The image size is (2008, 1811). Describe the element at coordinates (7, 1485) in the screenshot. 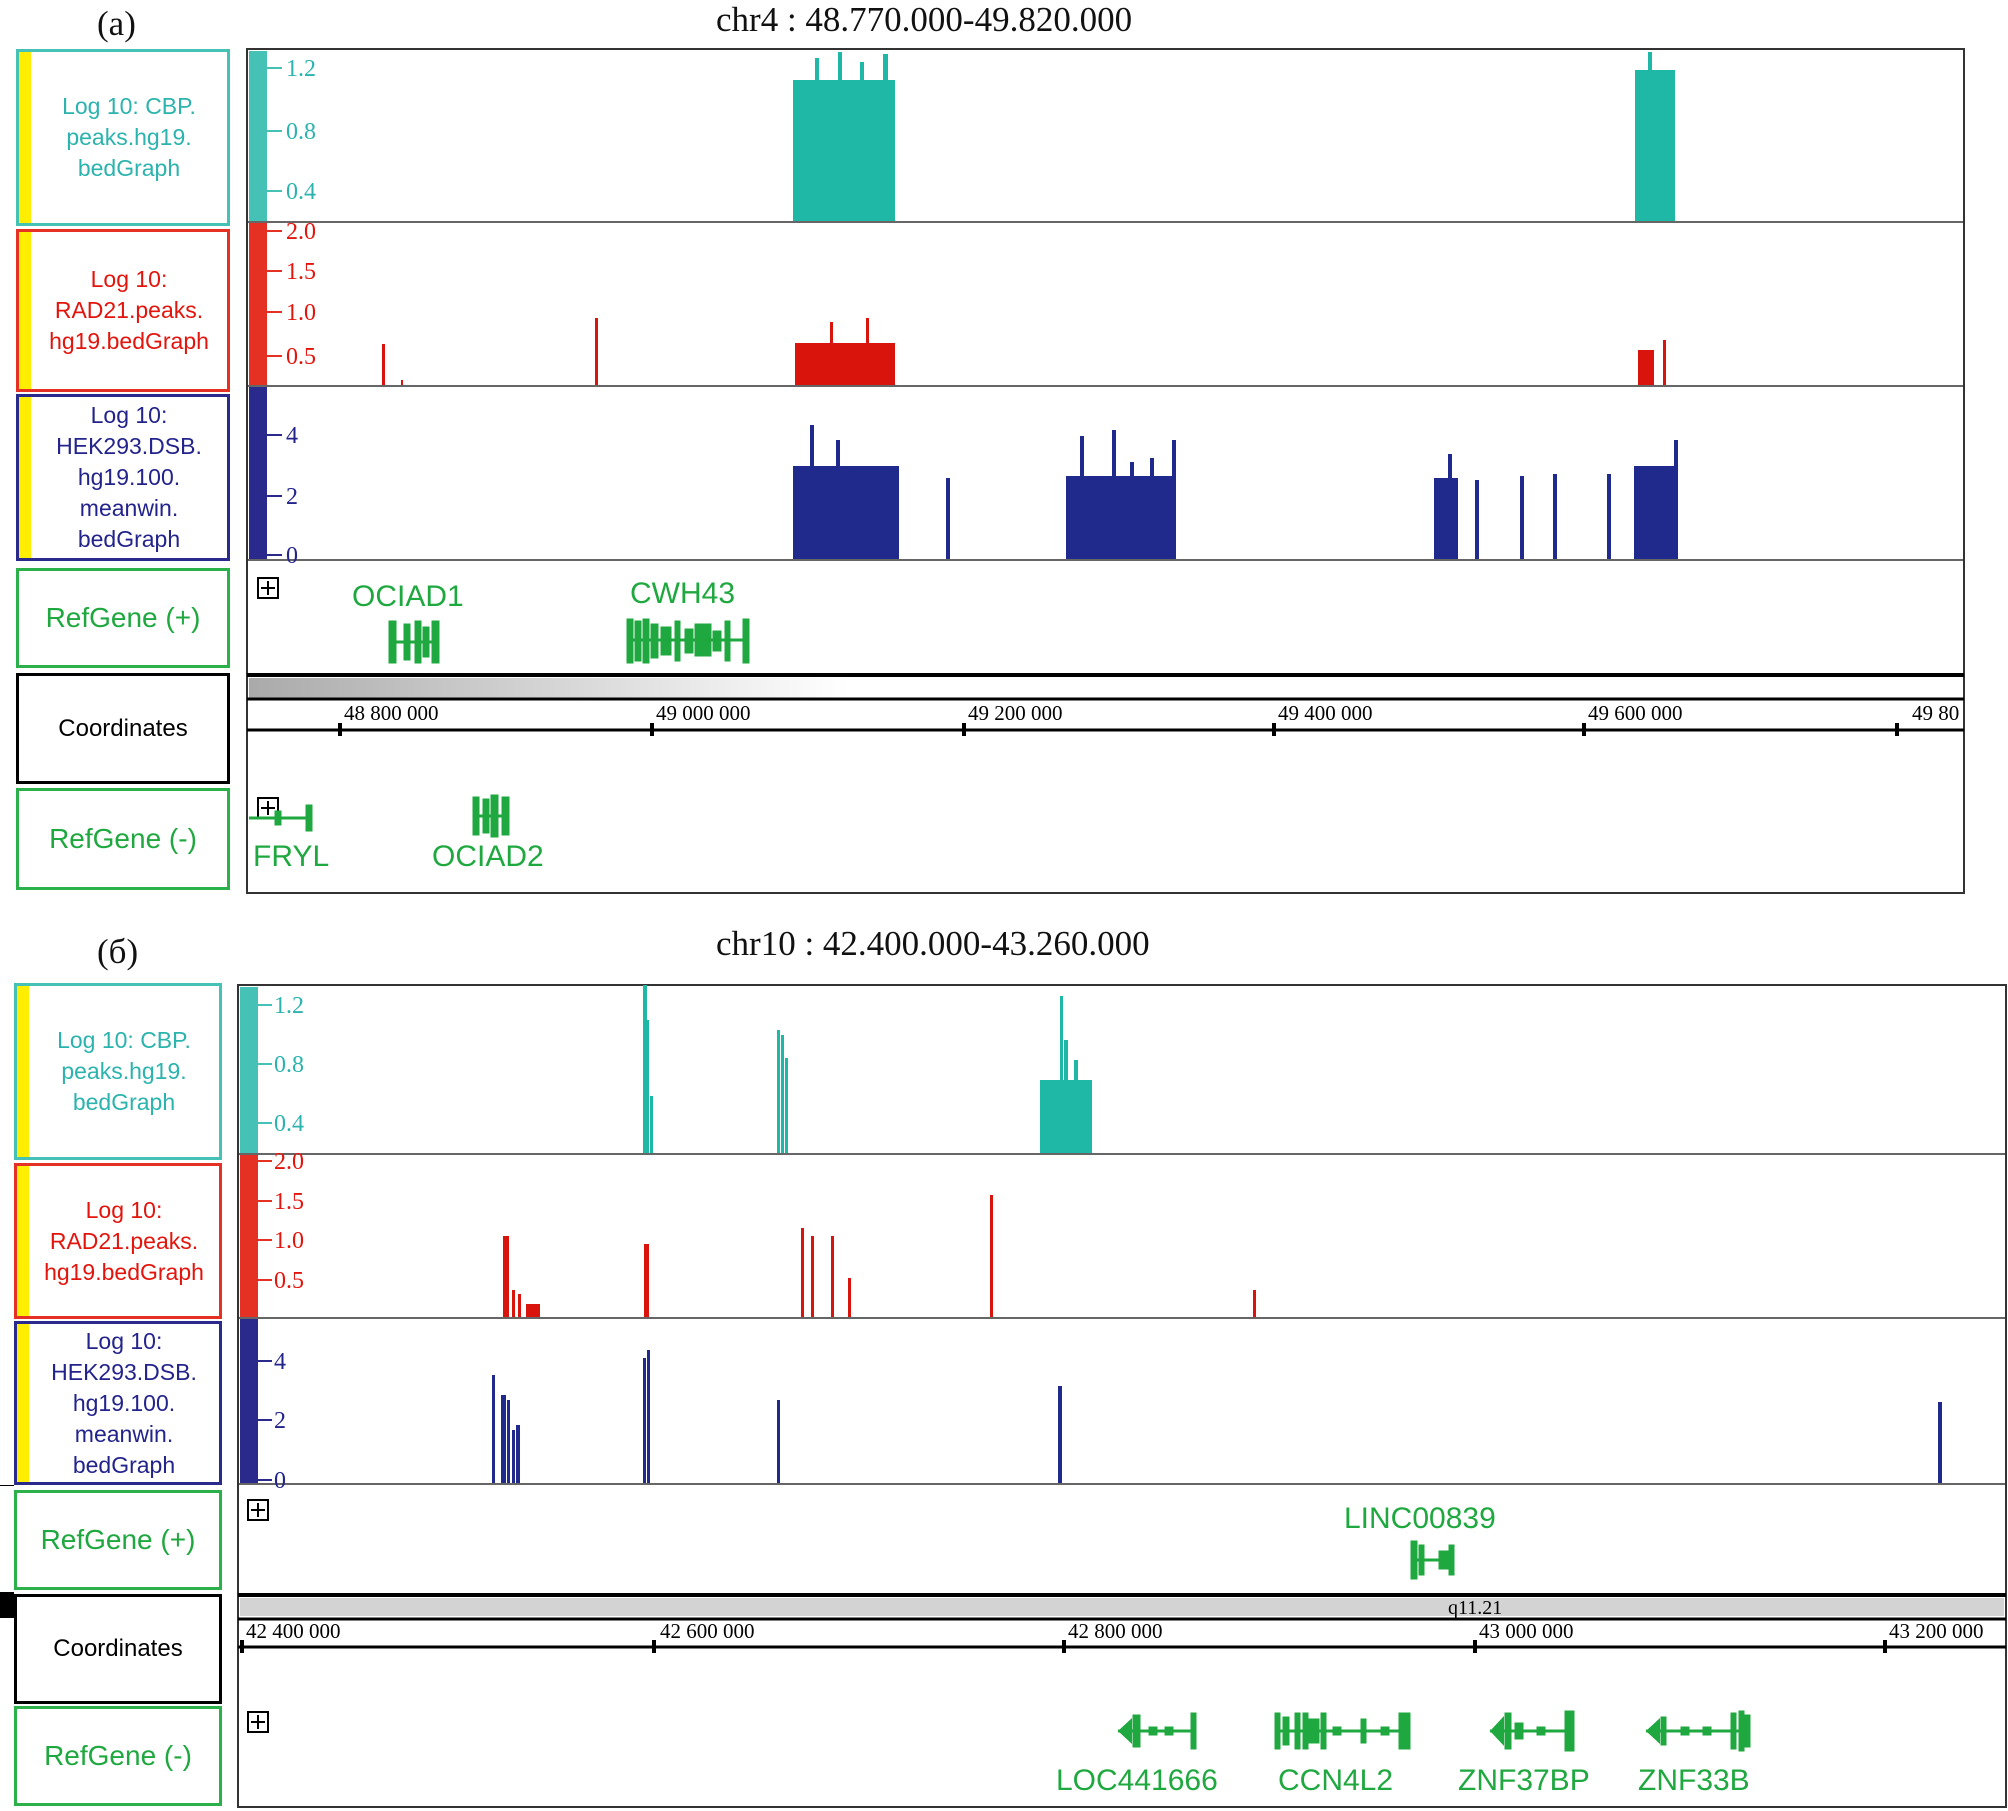

I see `edge-line` at that location.